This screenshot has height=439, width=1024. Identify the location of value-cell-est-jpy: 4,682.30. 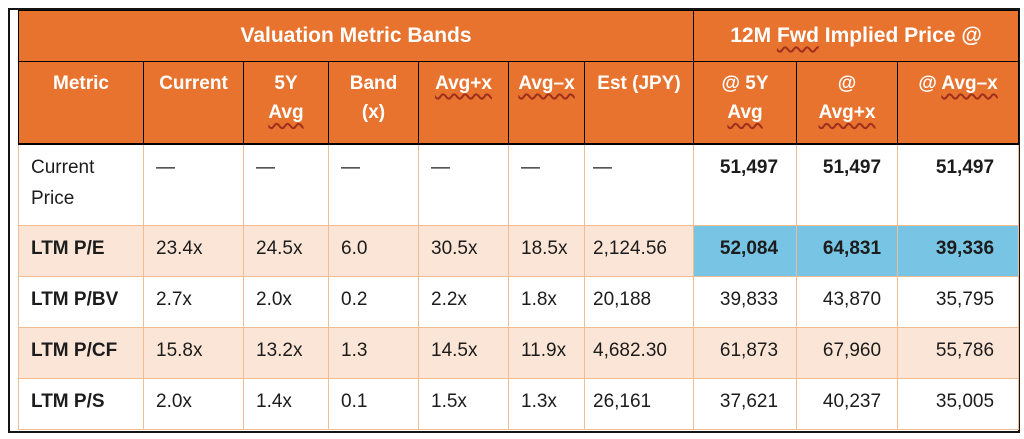
(639, 353).